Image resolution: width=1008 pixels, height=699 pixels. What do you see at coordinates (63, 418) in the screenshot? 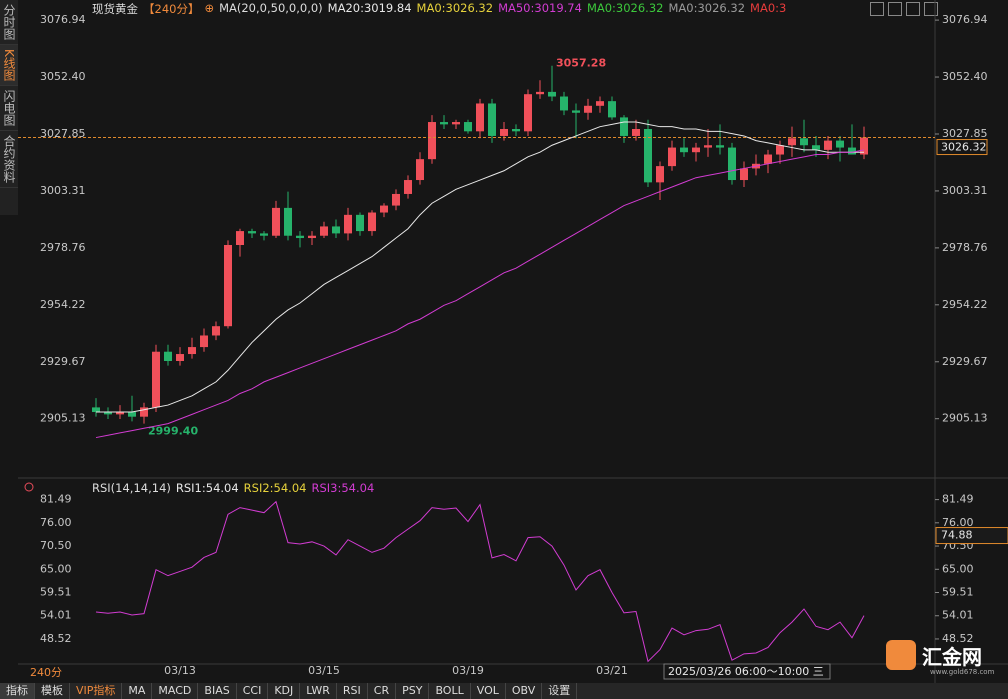
I see `y-tick-label-left: 2905.13` at bounding box center [63, 418].